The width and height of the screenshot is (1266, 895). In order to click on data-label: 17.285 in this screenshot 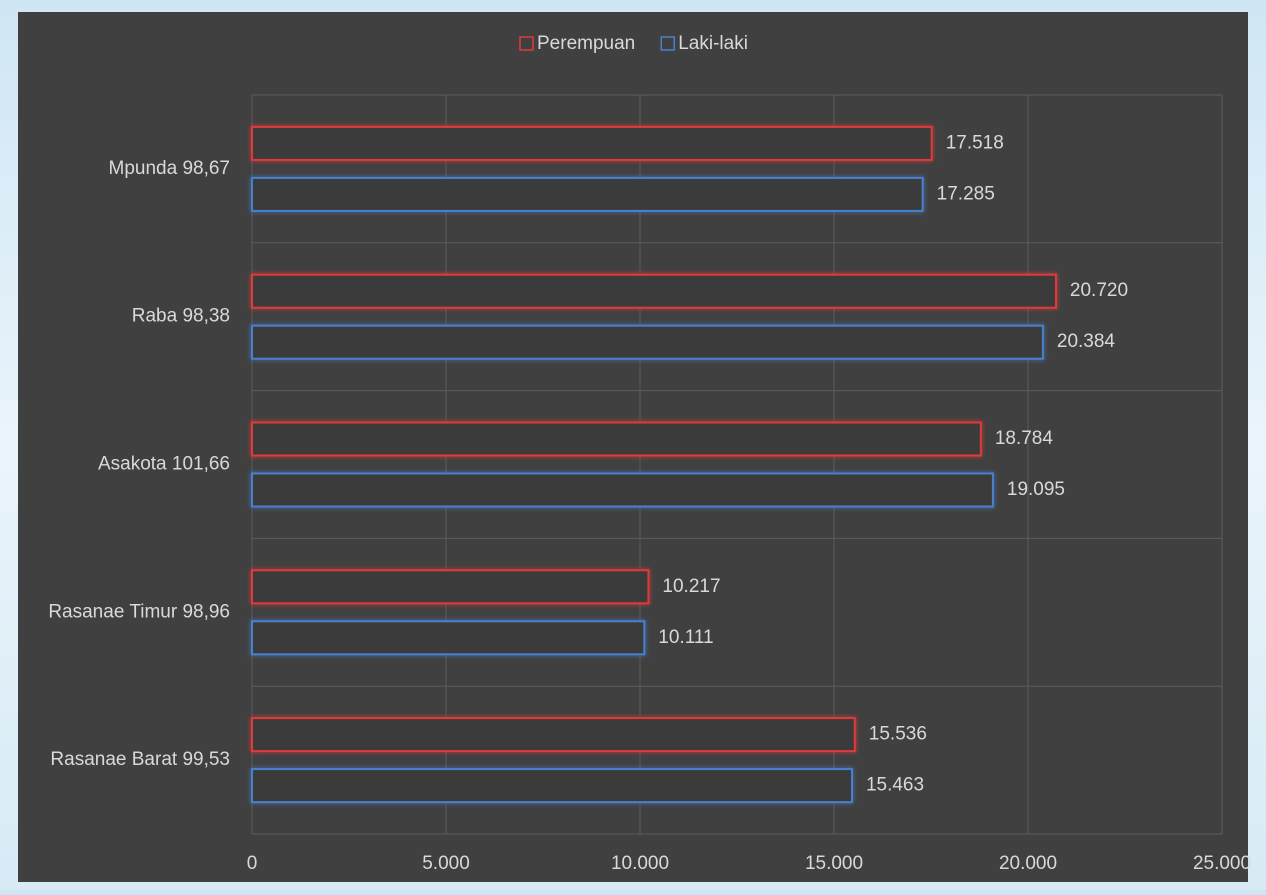, I will do `click(966, 193)`.